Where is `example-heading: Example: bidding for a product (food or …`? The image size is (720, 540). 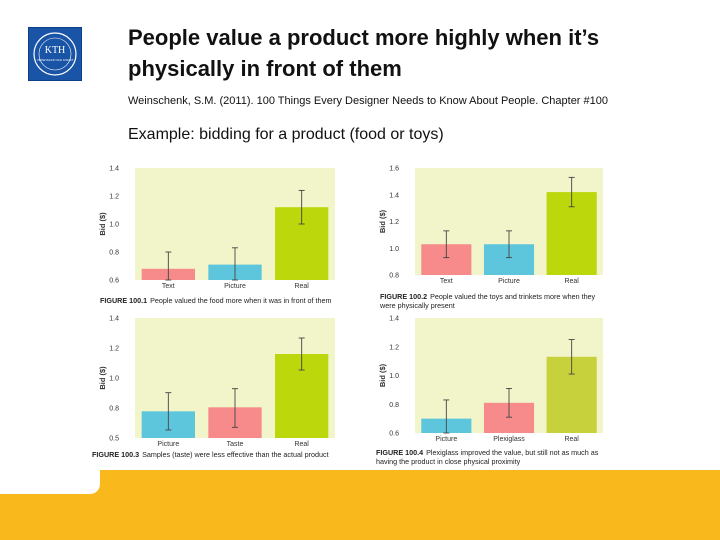 example-heading: Example: bidding for a product (food or … is located at coordinates (286, 134).